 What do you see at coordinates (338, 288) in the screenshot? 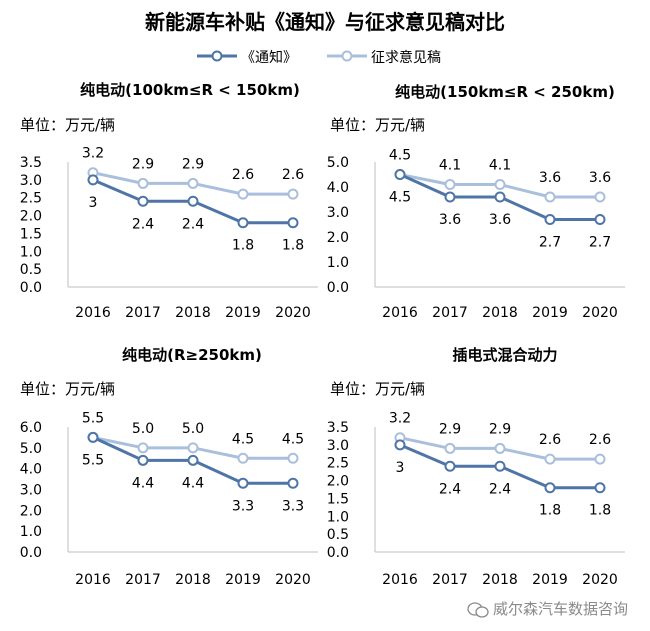
I see `chart-2-ytick-label: 0.0` at bounding box center [338, 288].